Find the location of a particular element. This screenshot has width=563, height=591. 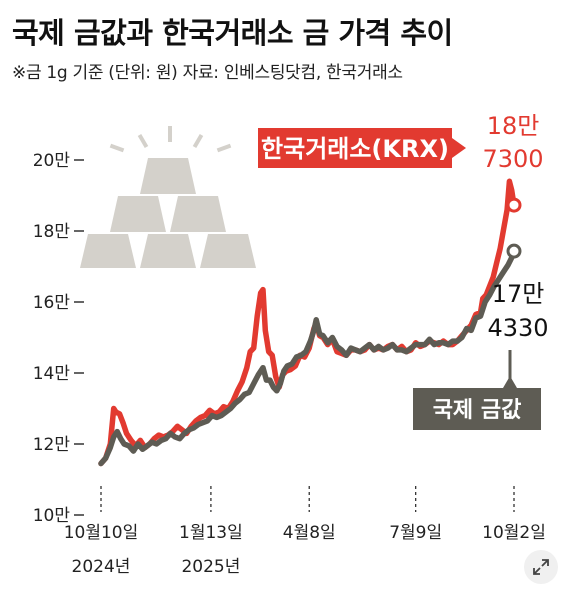

intl-end-marker is located at coordinates (514, 251).